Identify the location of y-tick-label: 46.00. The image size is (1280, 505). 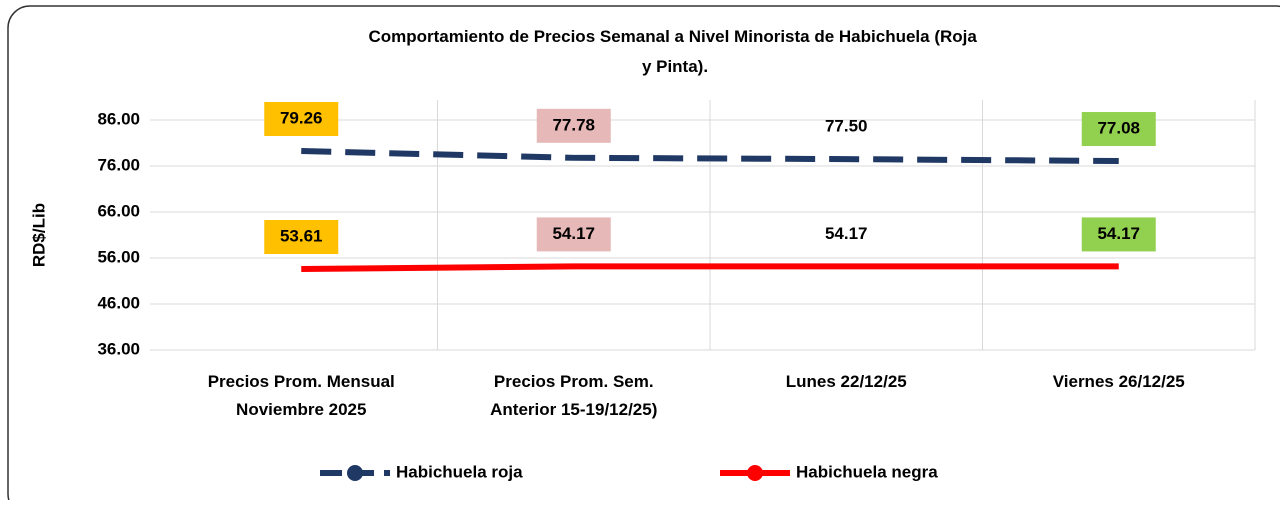
(118, 302).